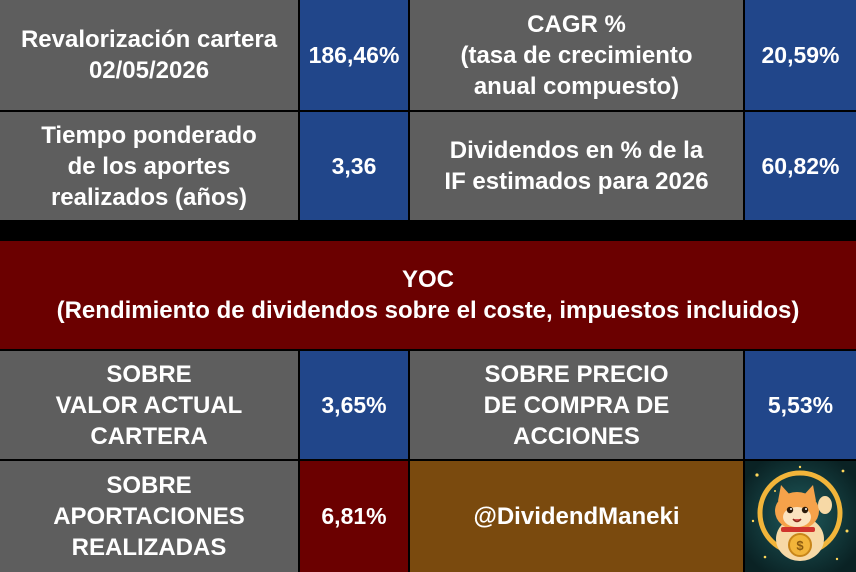 This screenshot has height=572, width=856. I want to click on yoc-current-value-label: SOBRE VALOR ACTUAL CARTERA, so click(149, 405).